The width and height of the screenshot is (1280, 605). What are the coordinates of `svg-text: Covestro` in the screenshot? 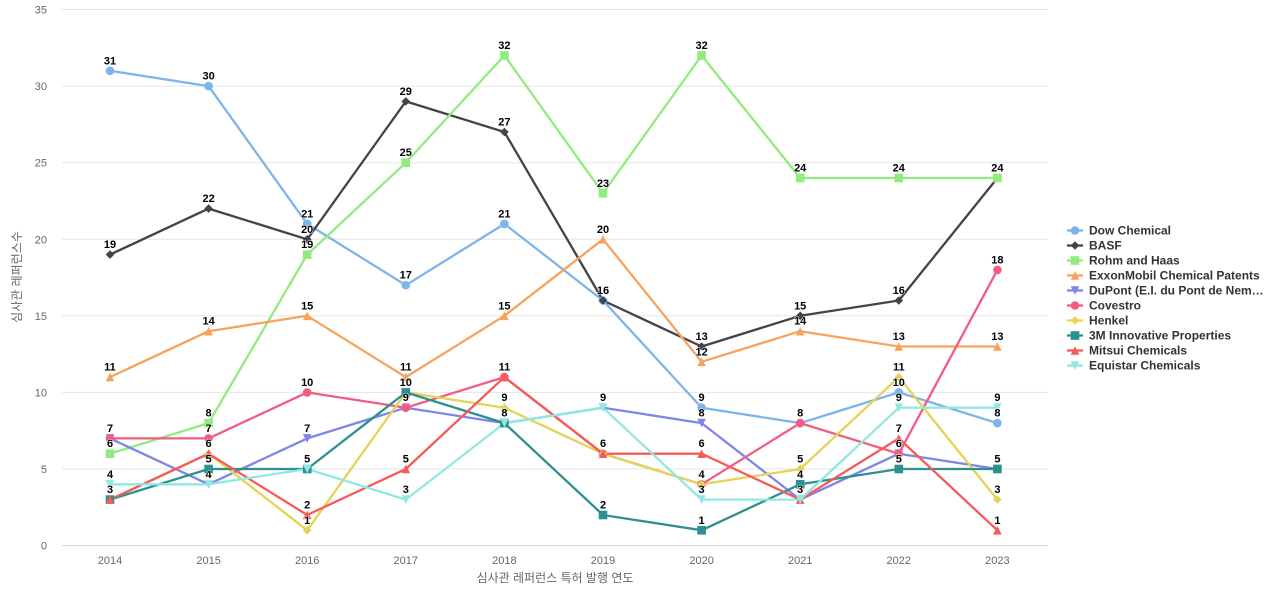 It's located at (1115, 306).